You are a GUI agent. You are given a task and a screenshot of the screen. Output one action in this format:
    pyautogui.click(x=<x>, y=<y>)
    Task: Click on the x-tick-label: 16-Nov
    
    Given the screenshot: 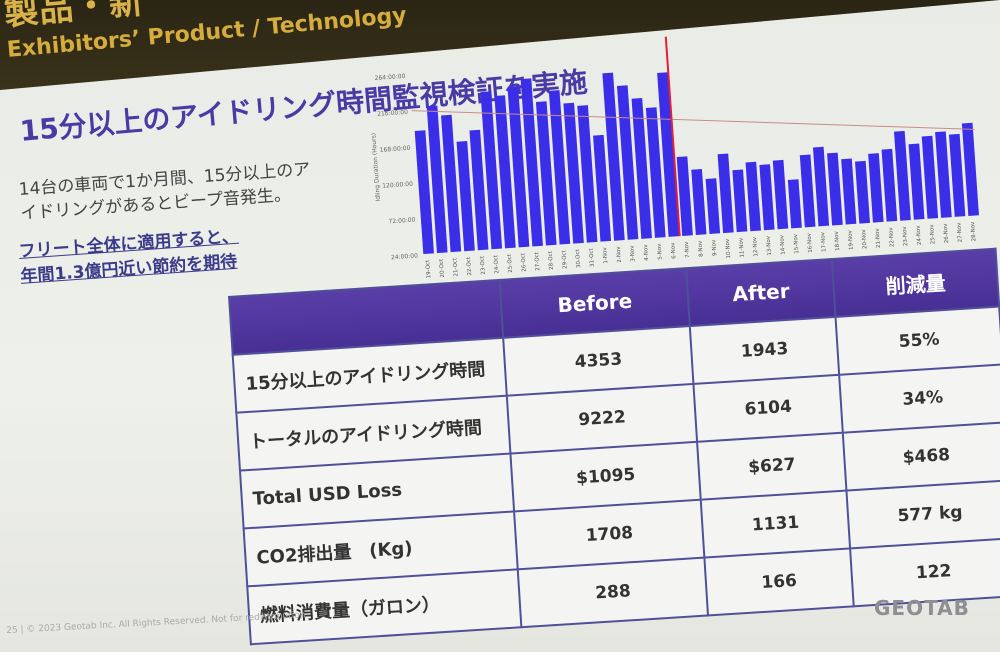 What is the action you would take?
    pyautogui.click(x=810, y=242)
    